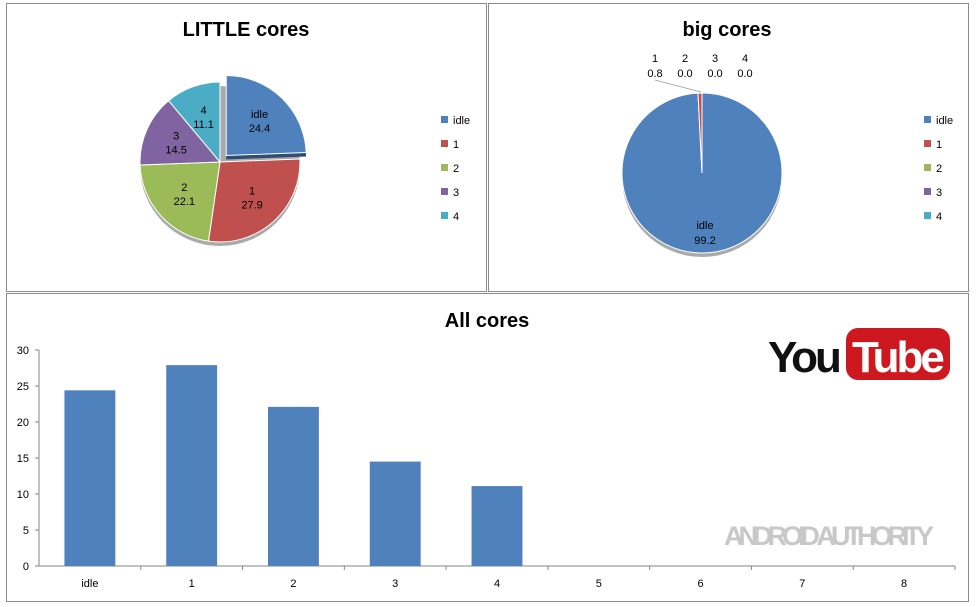 The height and width of the screenshot is (607, 978). I want to click on y-tick-label: 20, so click(23, 423).